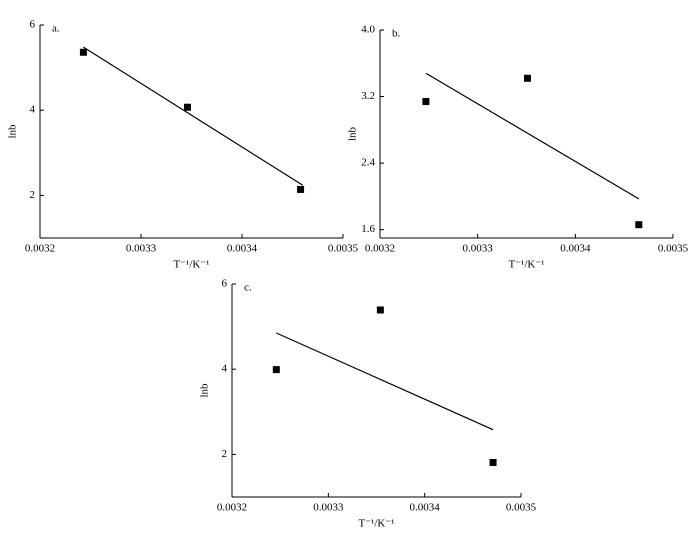 The width and height of the screenshot is (699, 541). Describe the element at coordinates (368, 30) in the screenshot. I see `y-tick-label: 4.0` at that location.